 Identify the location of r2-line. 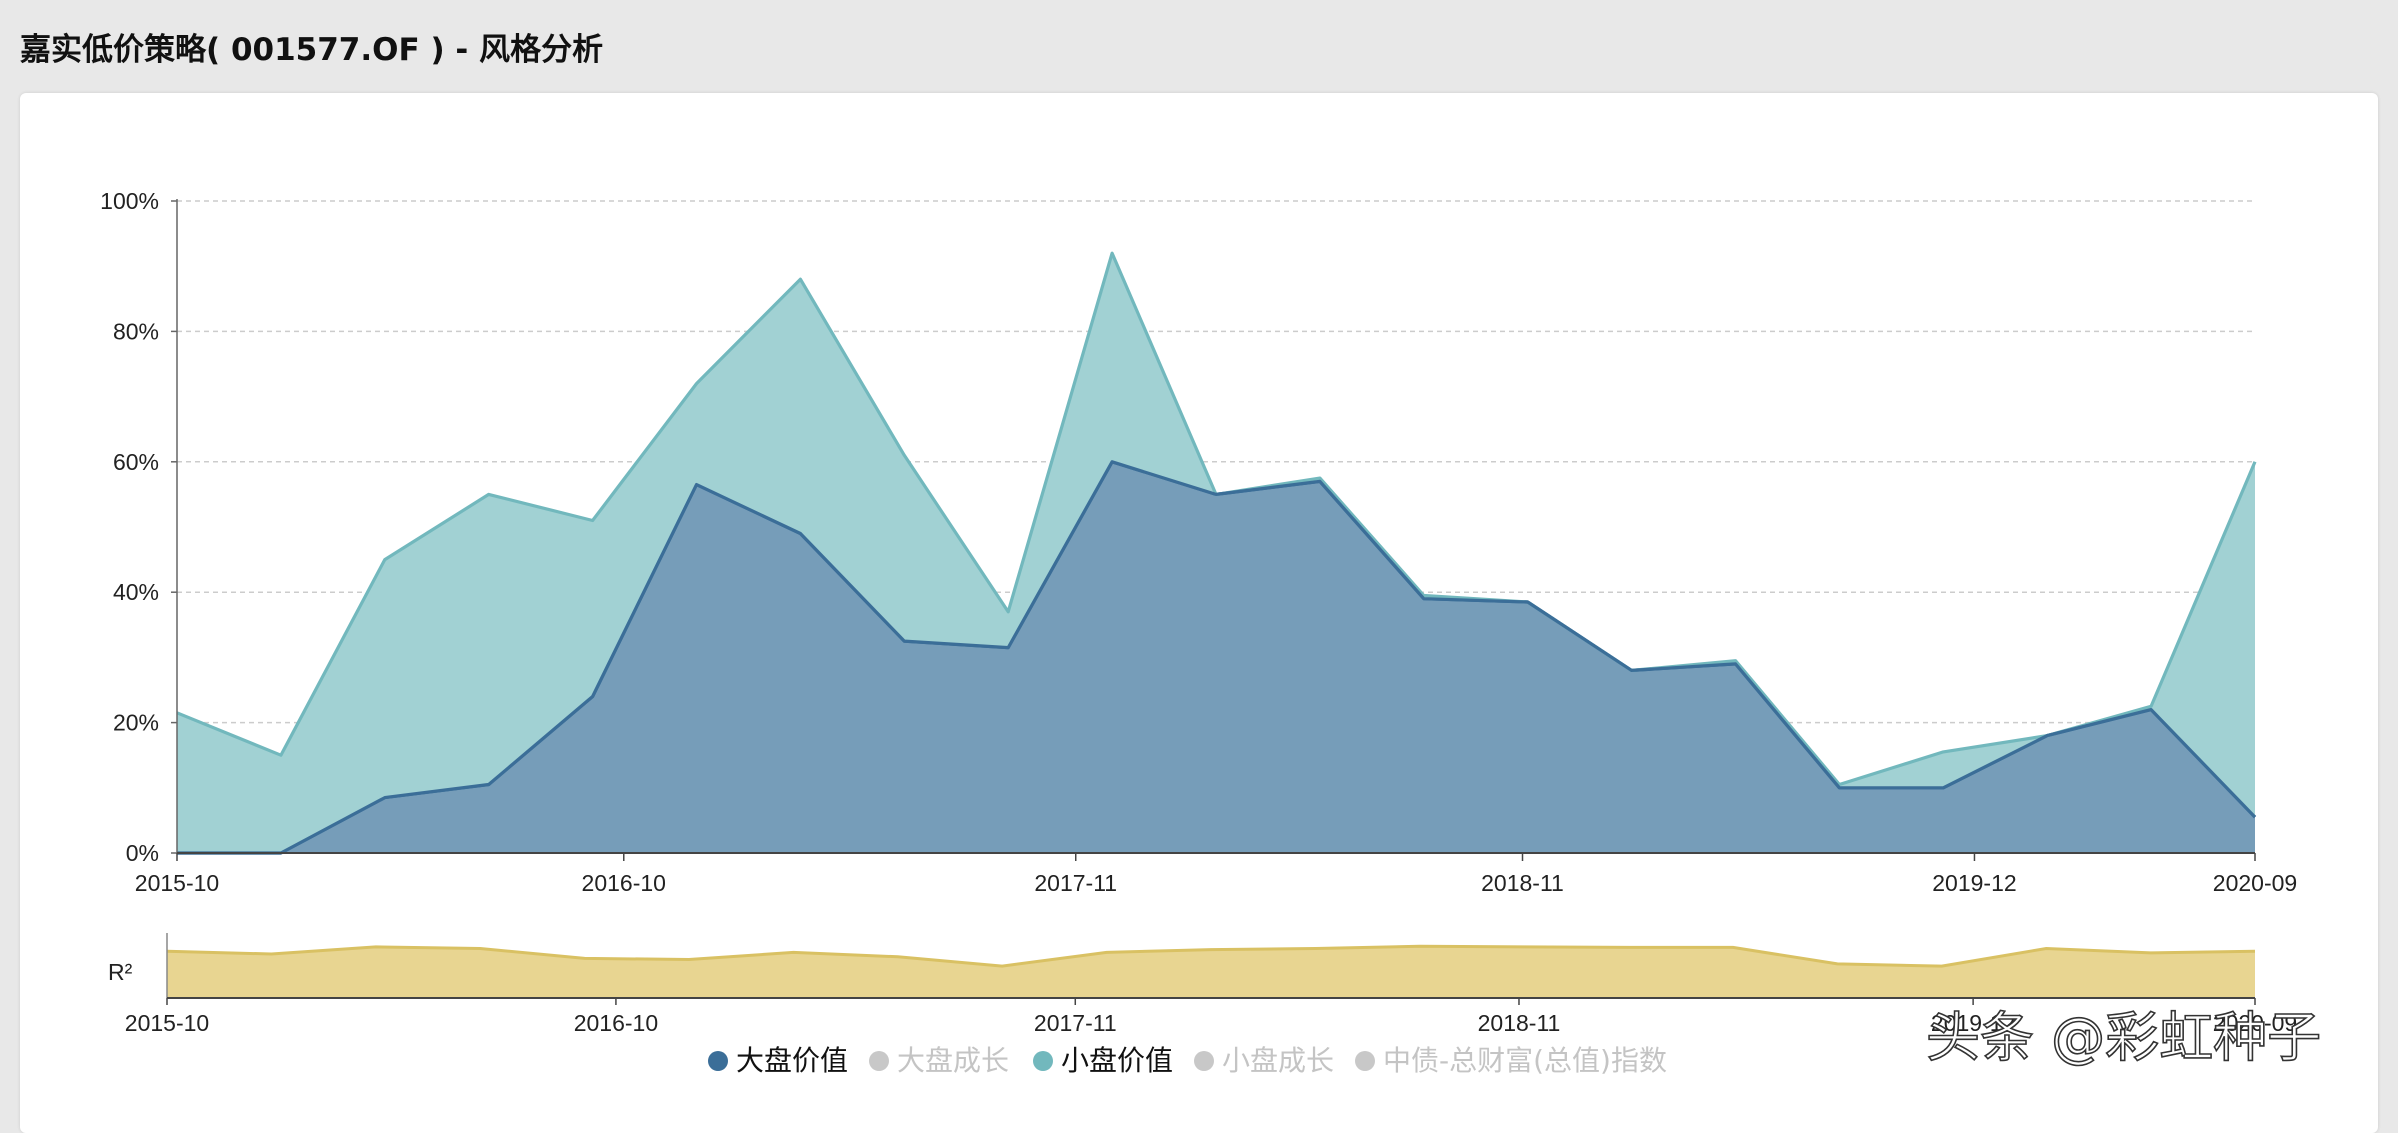
(1211, 956).